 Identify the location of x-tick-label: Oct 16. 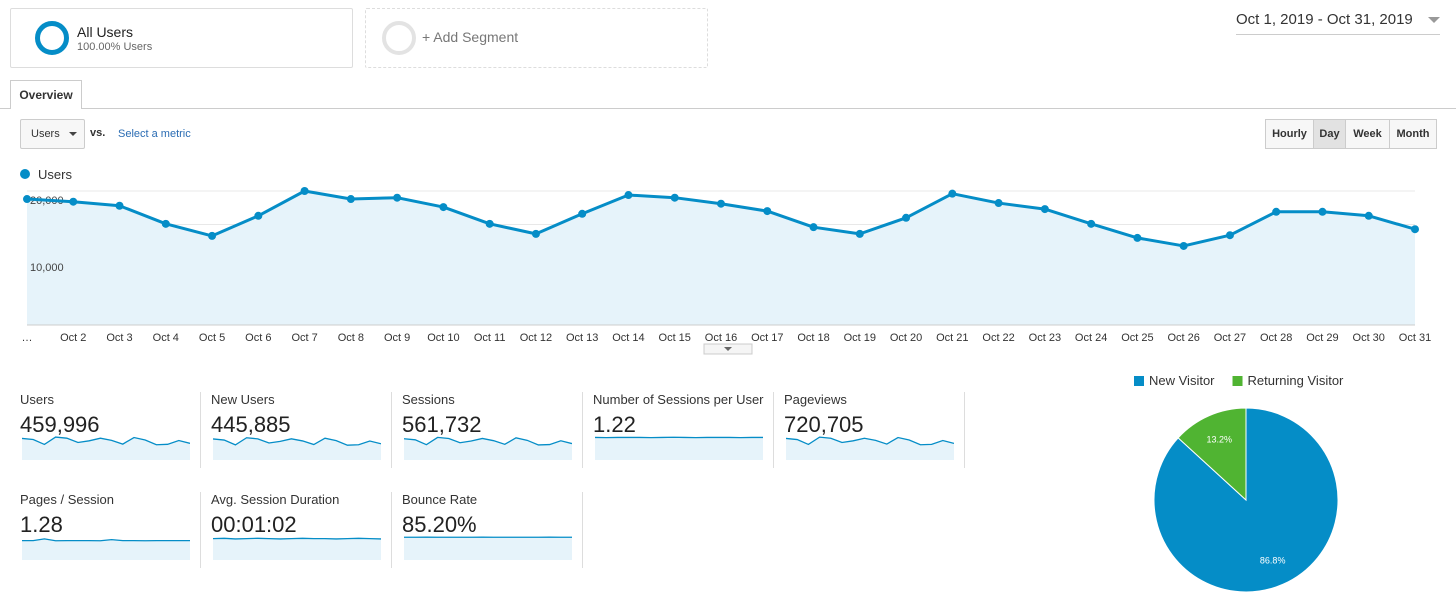
(721, 338).